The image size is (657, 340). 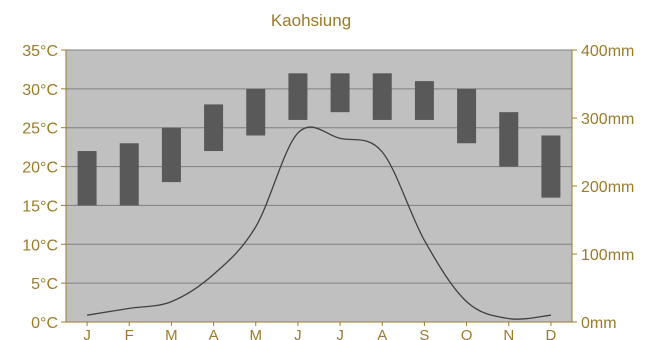 What do you see at coordinates (40, 245) in the screenshot?
I see `y-left-tick-label: 10°C` at bounding box center [40, 245].